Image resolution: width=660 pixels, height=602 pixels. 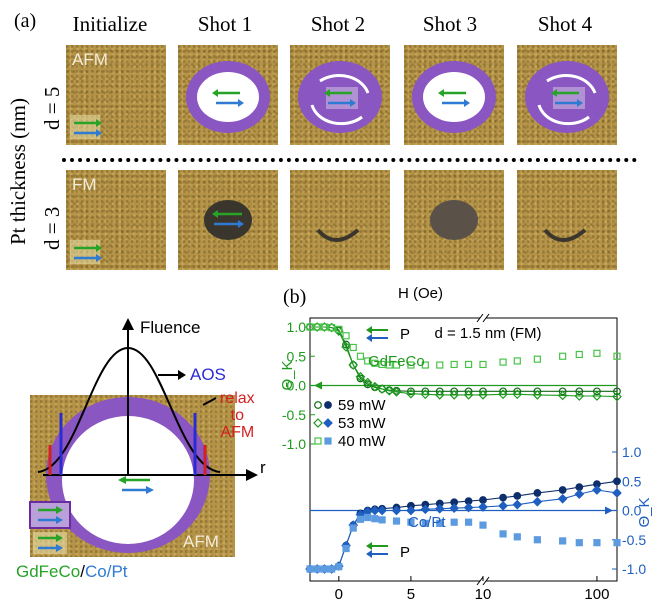 What do you see at coordinates (420, 293) in the screenshot?
I see `top-axis-label: H (Oe)` at bounding box center [420, 293].